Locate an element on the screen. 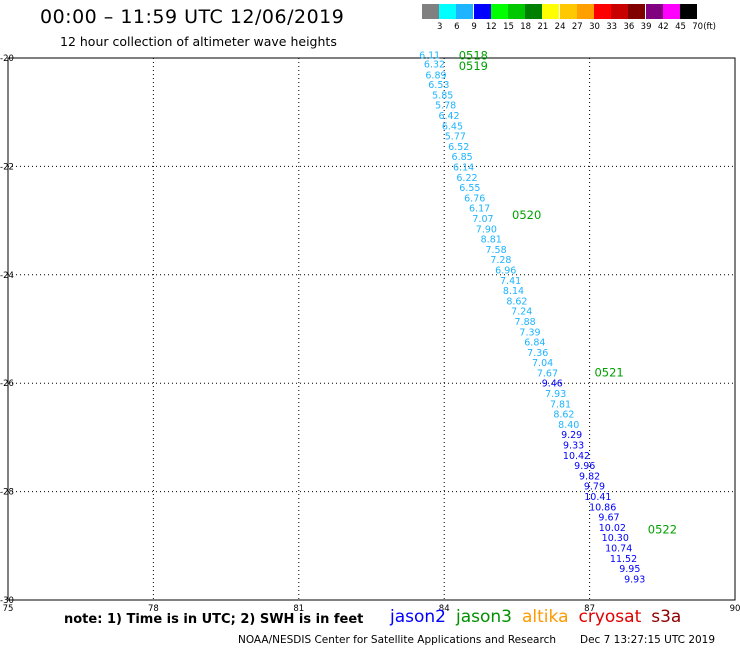  swh-value: 7.81 is located at coordinates (560, 404).